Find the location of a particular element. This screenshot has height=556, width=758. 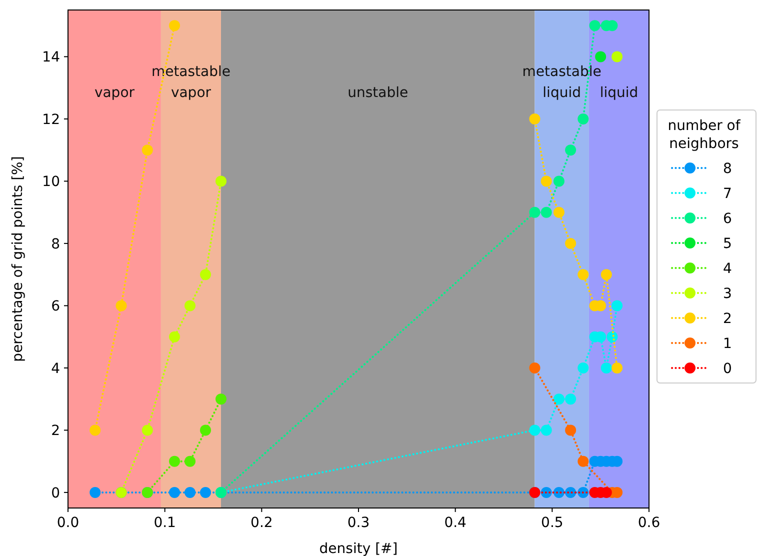

legend-label: 7 is located at coordinates (727, 194).